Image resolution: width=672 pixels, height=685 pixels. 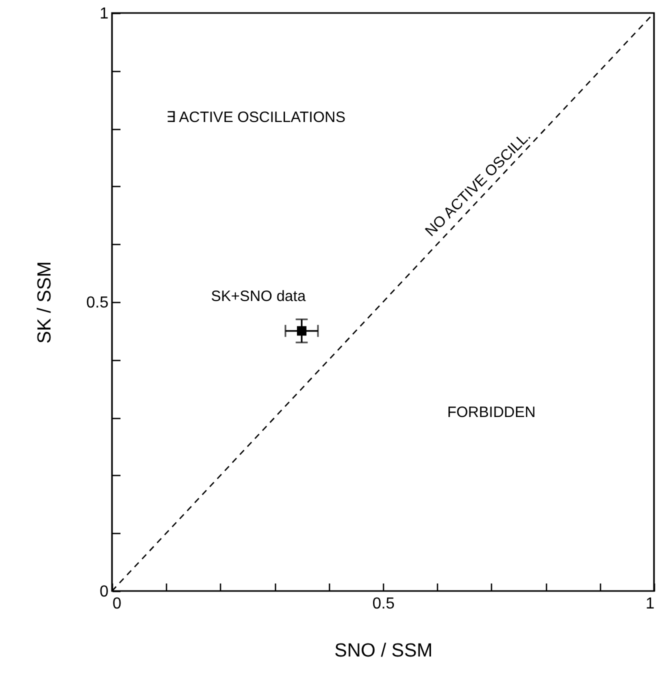 What do you see at coordinates (258, 297) in the screenshot?
I see `annotation: SK+SNO data` at bounding box center [258, 297].